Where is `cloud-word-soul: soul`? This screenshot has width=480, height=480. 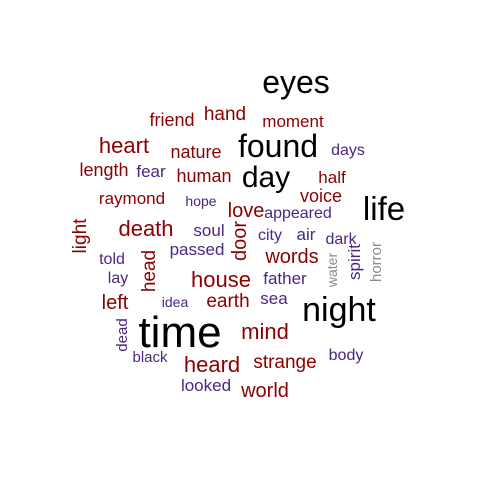 cloud-word-soul: soul is located at coordinates (208, 230).